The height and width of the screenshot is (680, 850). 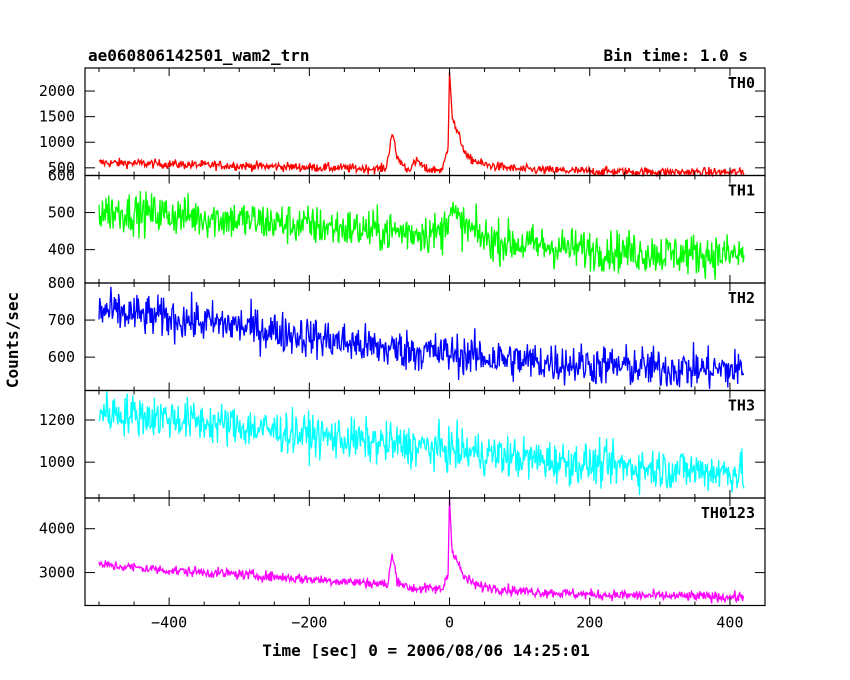 I want to click on panel-frame-th0, so click(x=425, y=122).